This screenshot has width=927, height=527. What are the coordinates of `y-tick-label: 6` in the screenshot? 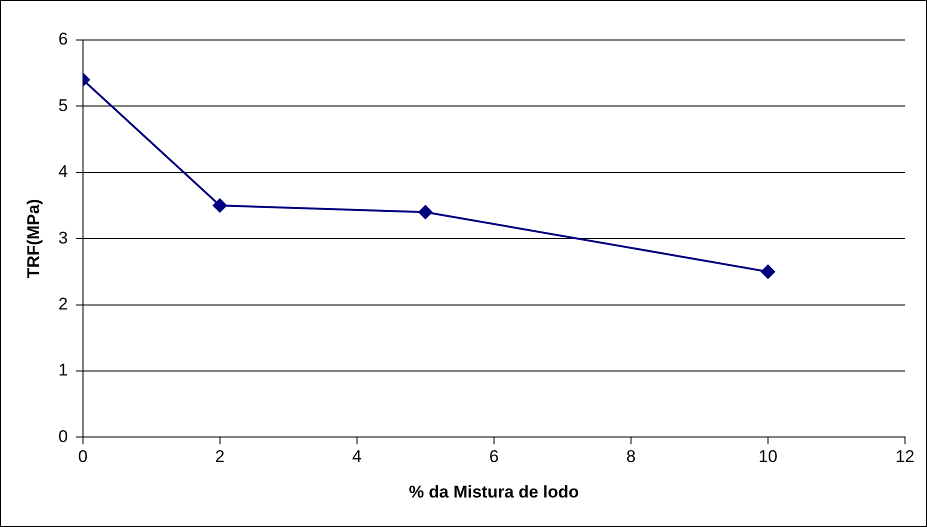 It's located at (63, 39).